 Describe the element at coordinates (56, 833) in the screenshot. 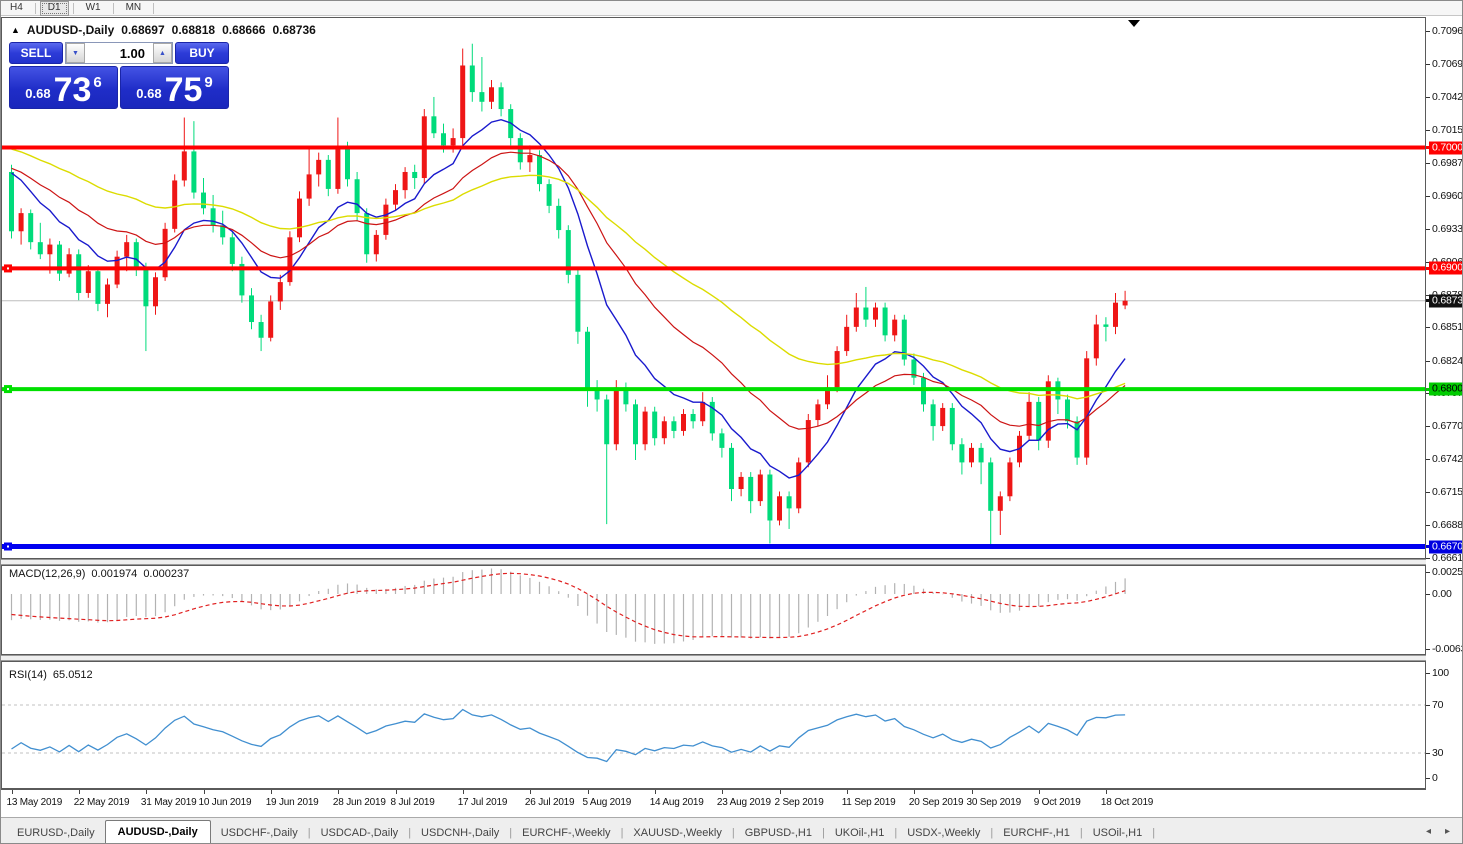

I see `tab-eurusd-daily: EURUSD-,Daily` at that location.